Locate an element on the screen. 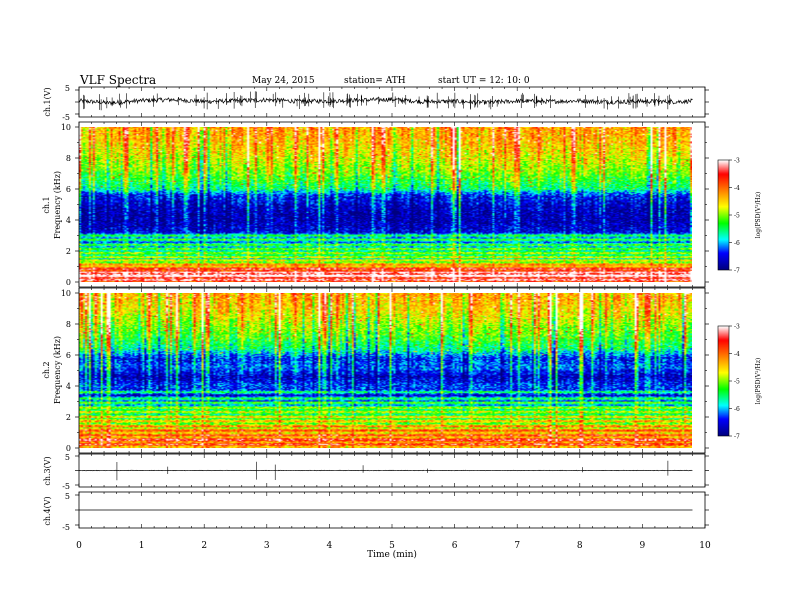 The width and height of the screenshot is (792, 612). ch3-waveform-panel: 5 -5 ch.3(V) is located at coordinates (376, 472).